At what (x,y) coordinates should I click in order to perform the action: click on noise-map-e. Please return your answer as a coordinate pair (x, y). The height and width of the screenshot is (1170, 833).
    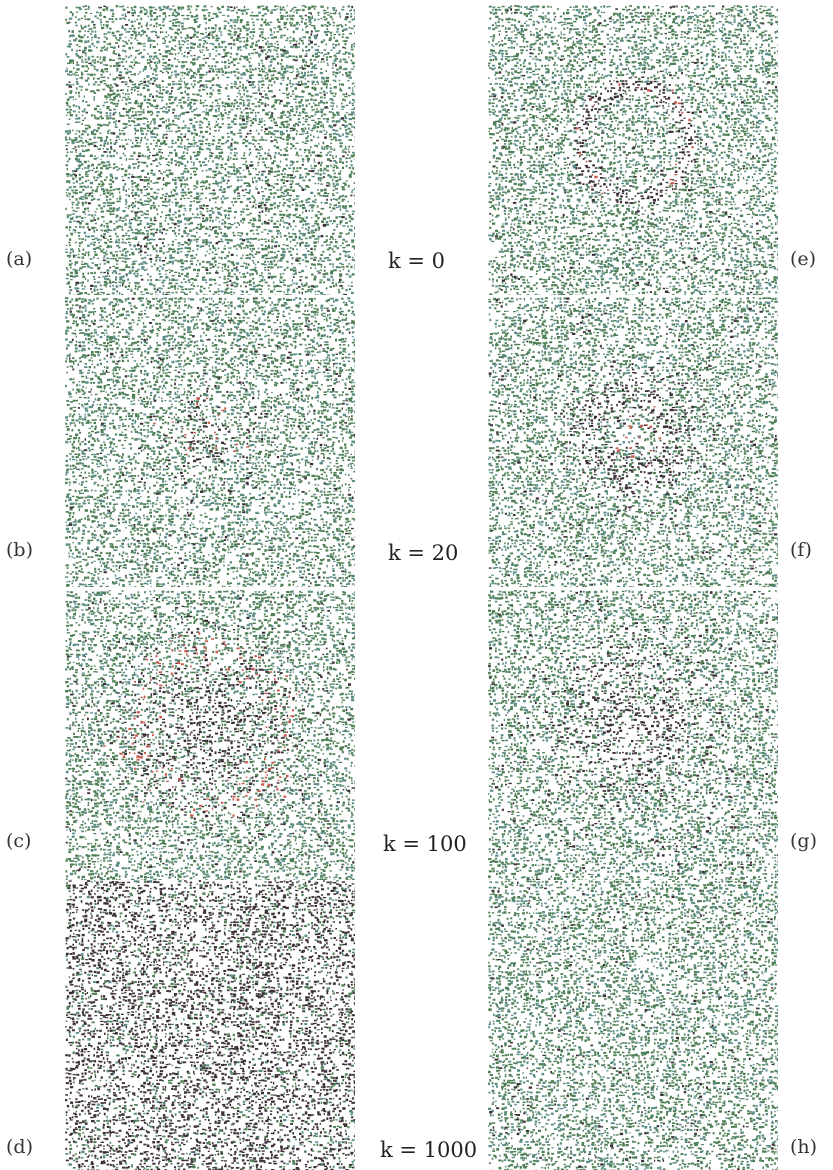
    Looking at the image, I should click on (633, 150).